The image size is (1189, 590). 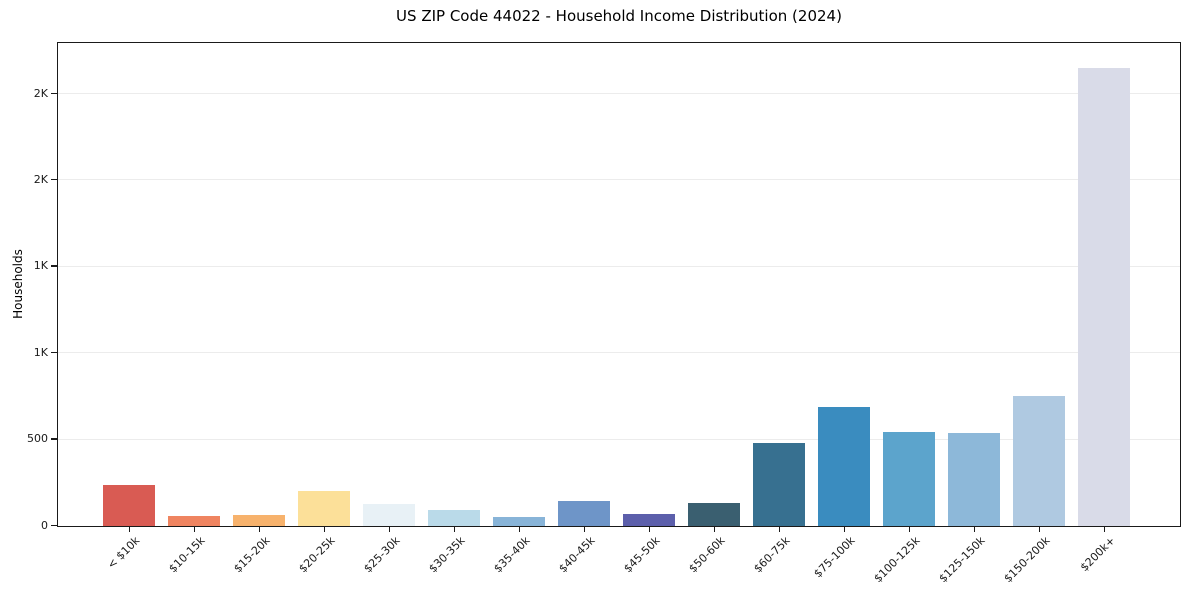 I want to click on y-tick-label: 500, so click(x=37, y=439).